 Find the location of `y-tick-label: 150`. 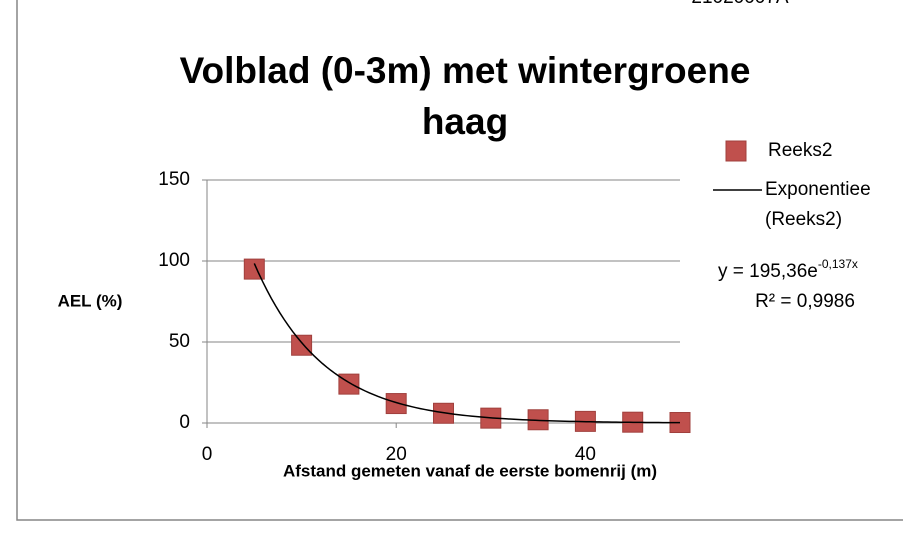

y-tick-label: 150 is located at coordinates (174, 179).